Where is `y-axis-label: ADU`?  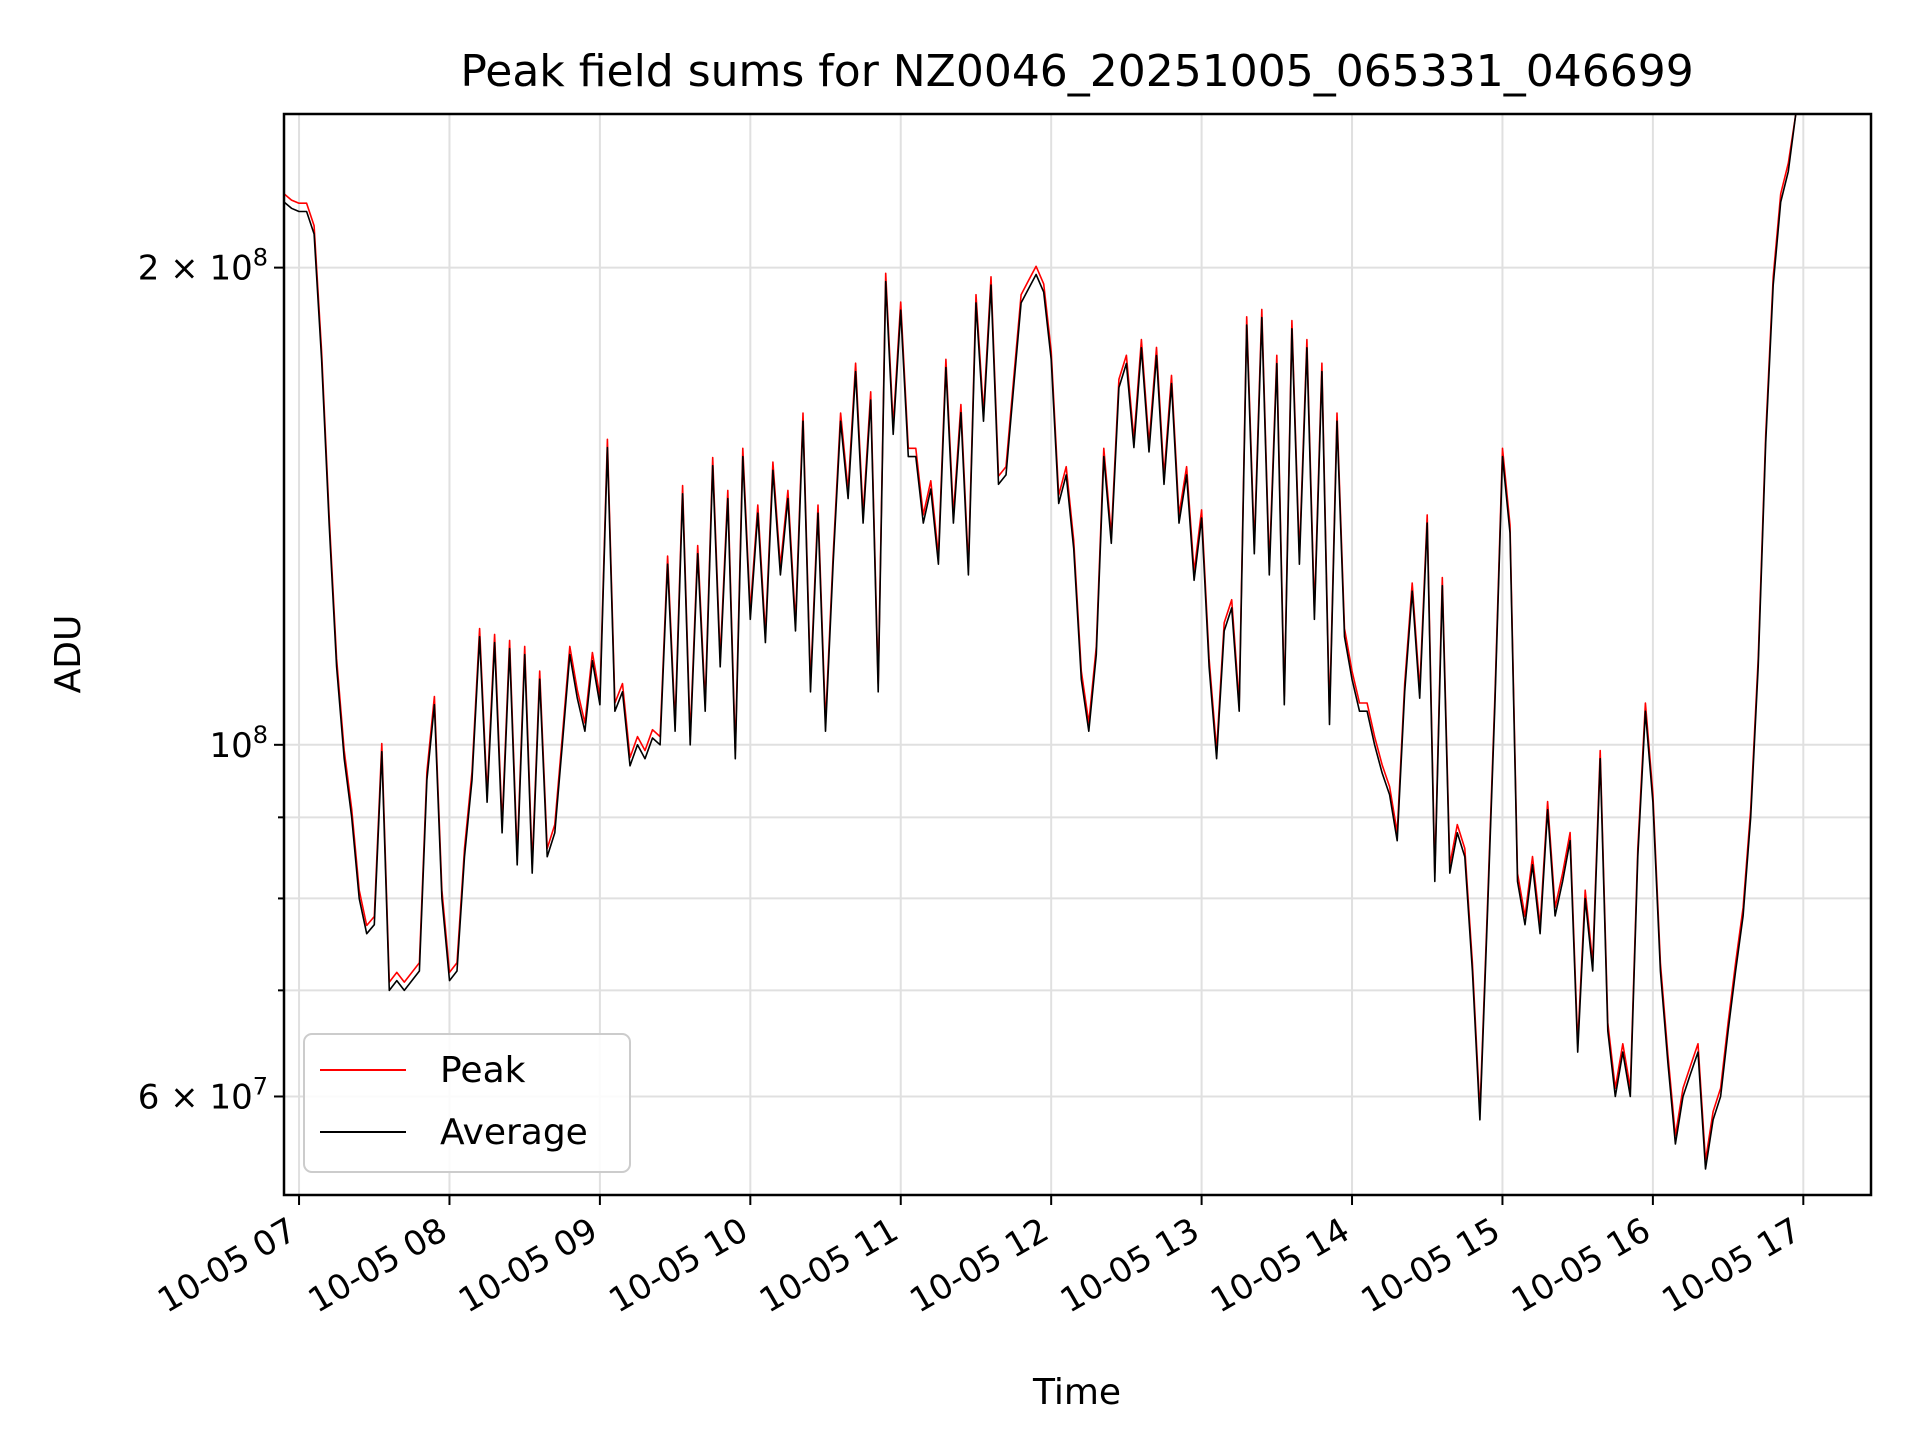 y-axis-label: ADU is located at coordinates (68, 654).